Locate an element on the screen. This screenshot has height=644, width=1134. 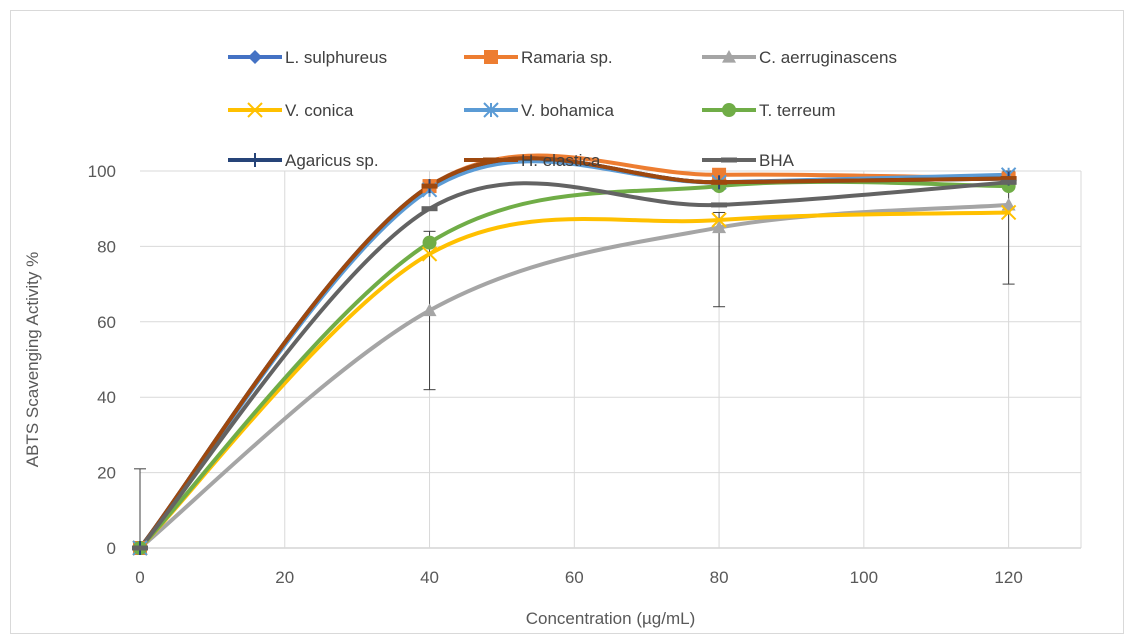
legend-item: H. elastica is located at coordinates (532, 160).